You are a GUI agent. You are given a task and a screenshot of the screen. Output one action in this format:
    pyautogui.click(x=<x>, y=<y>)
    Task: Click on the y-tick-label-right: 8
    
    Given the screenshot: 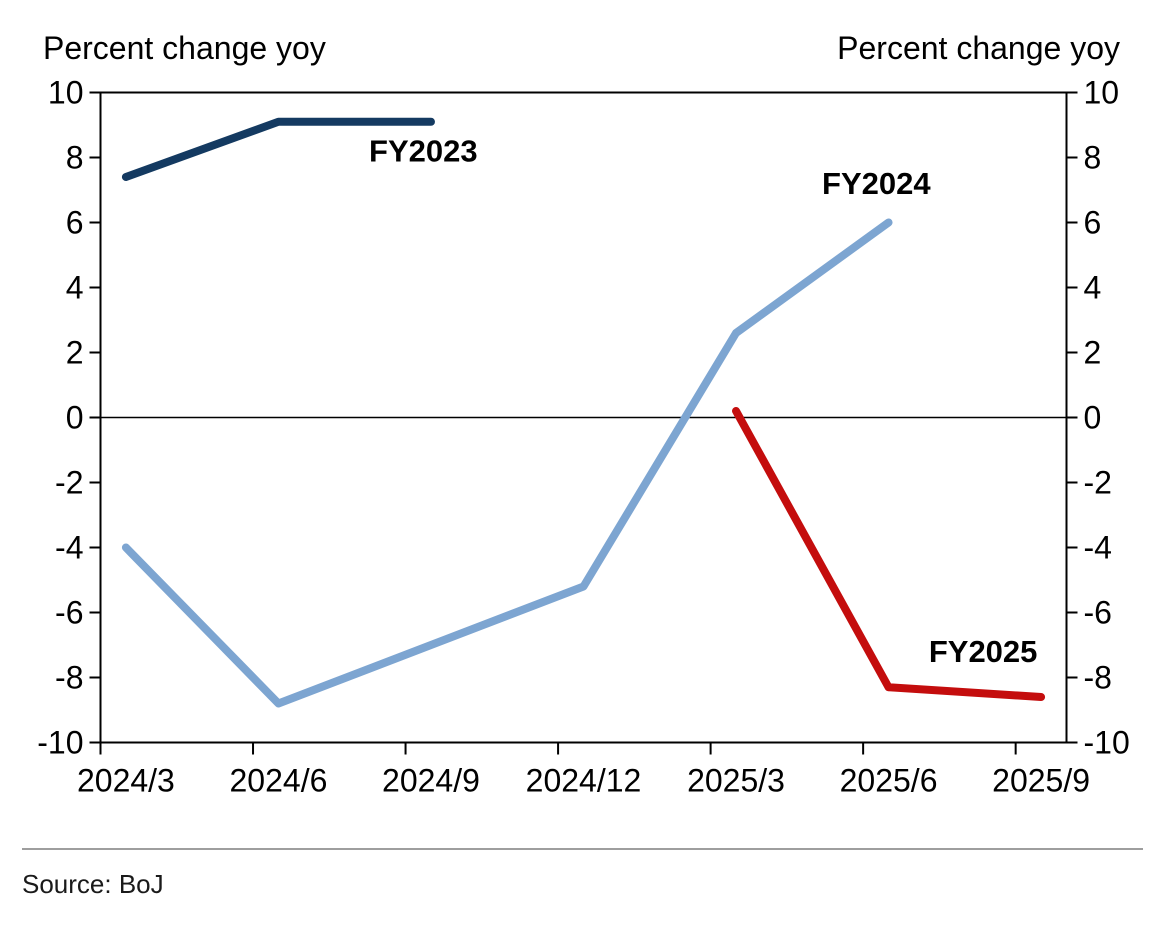 What is the action you would take?
    pyautogui.click(x=1093, y=158)
    